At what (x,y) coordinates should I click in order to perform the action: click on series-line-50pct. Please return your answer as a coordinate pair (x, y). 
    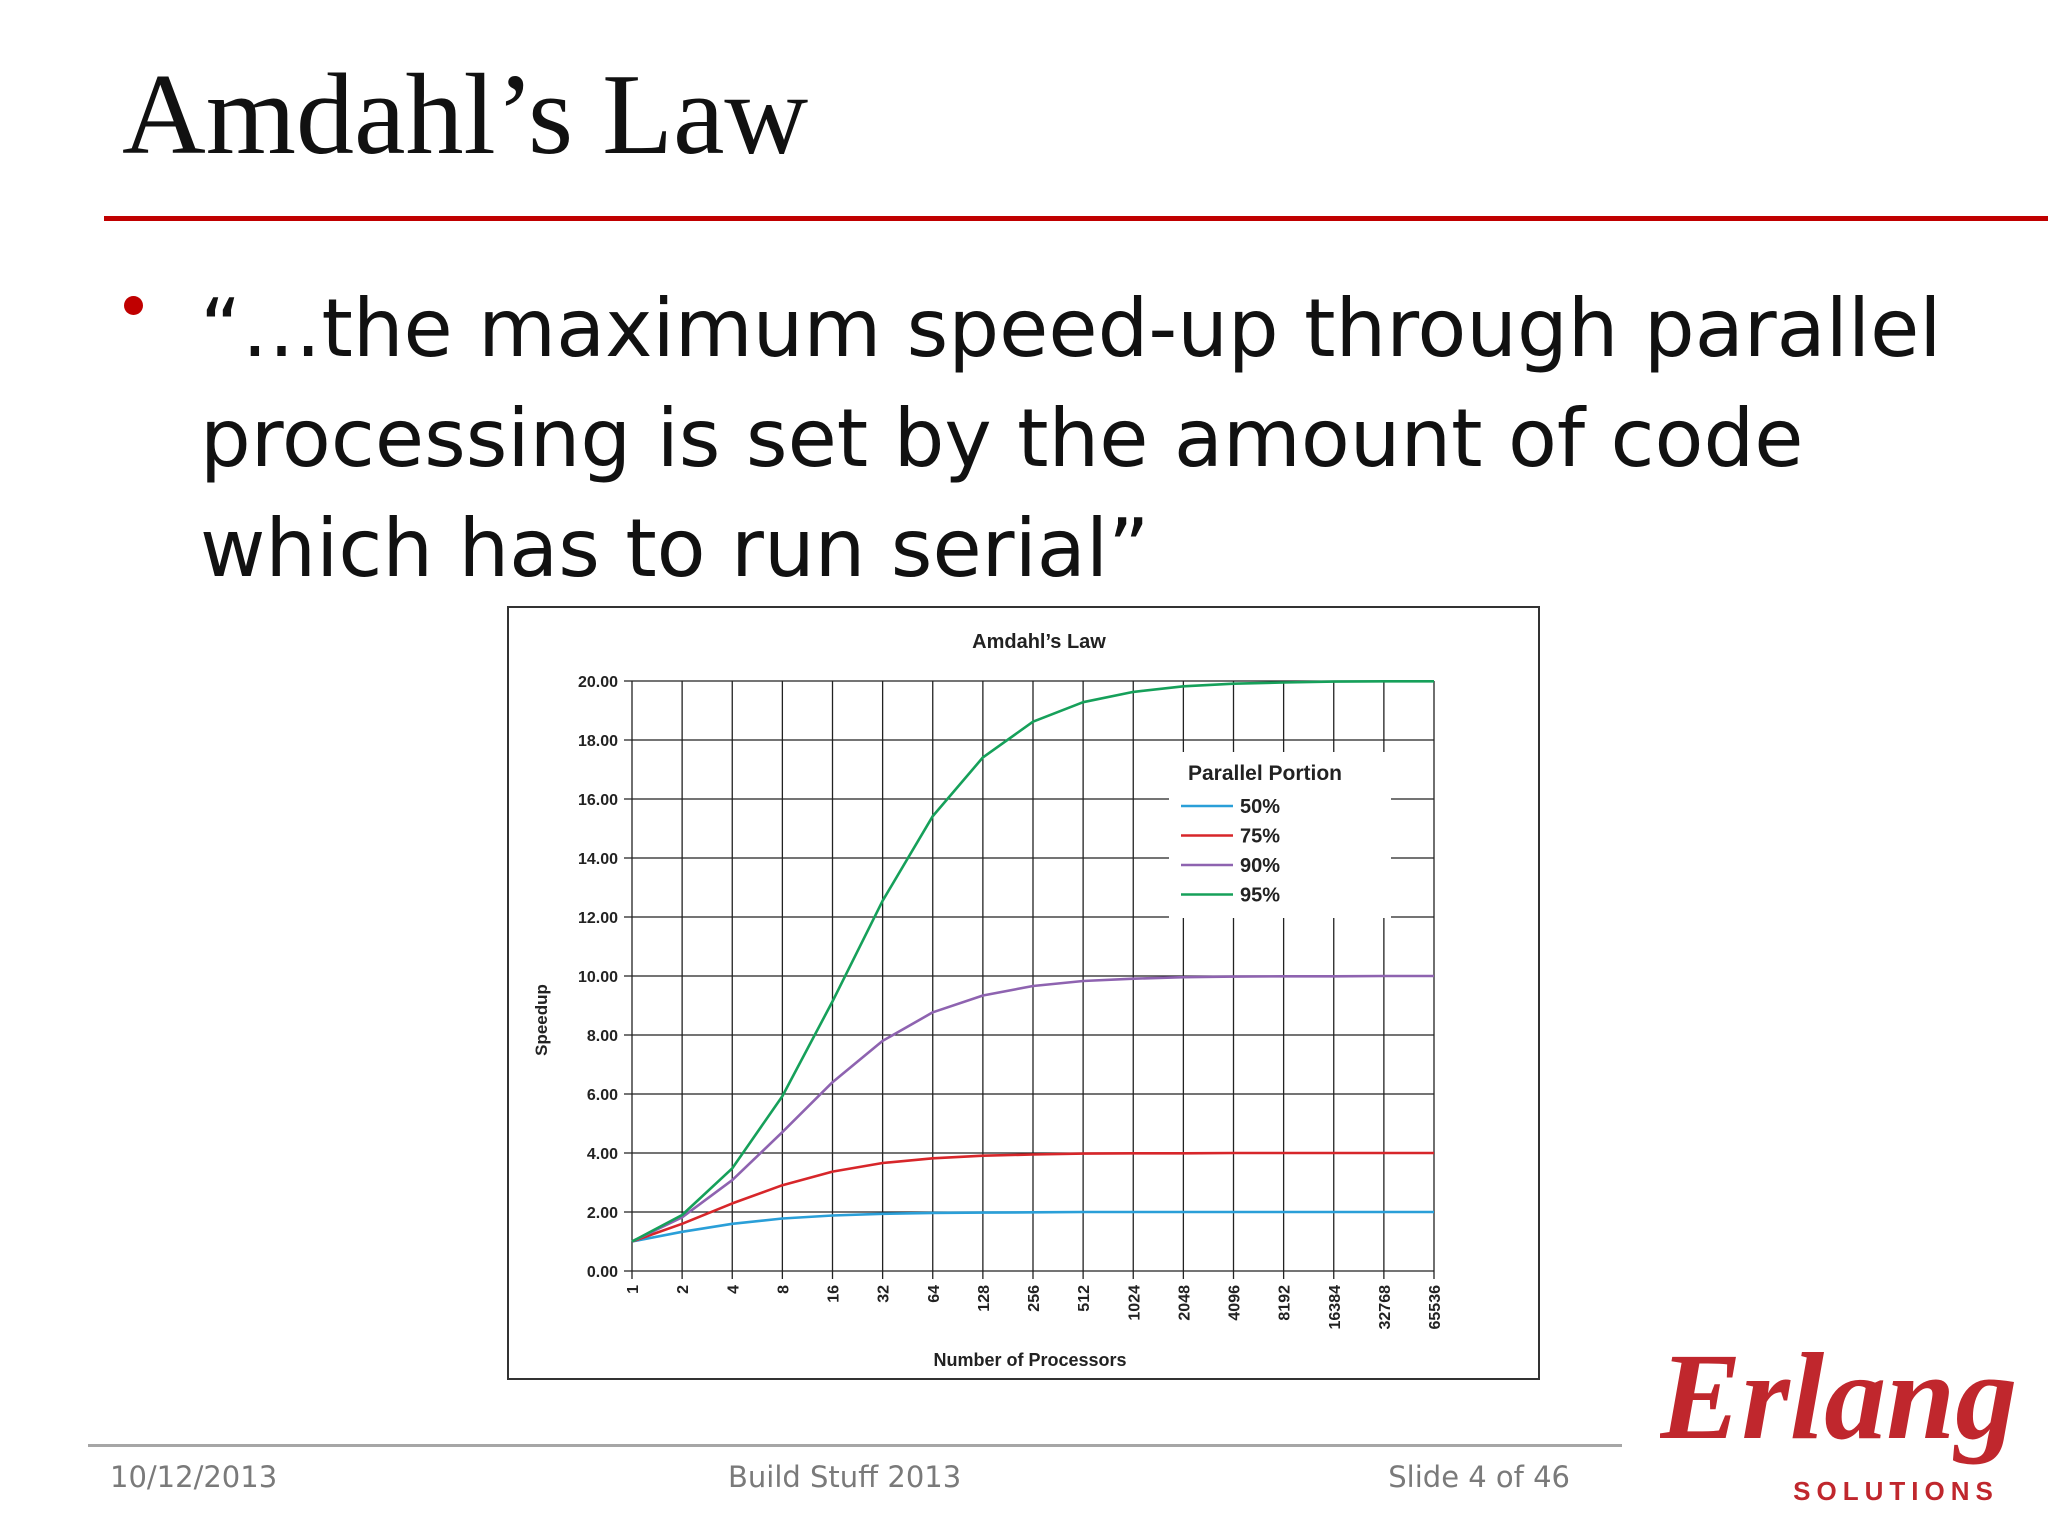
    Looking at the image, I should click on (1032, 1226).